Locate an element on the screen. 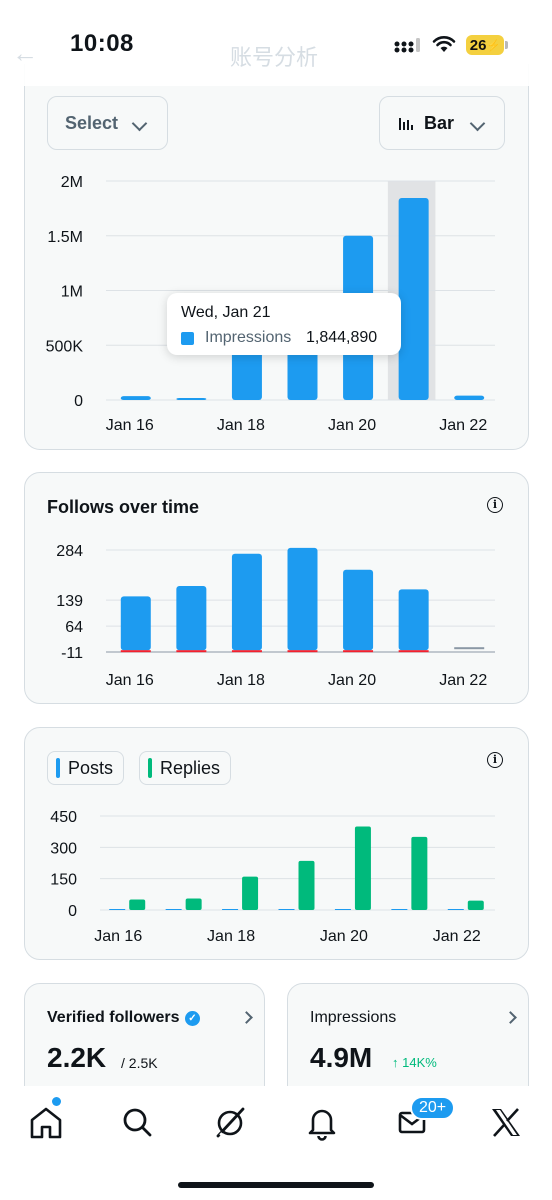 Image resolution: width=552 pixels, height=1200 pixels. bottom-navigation is located at coordinates (276, 1143).